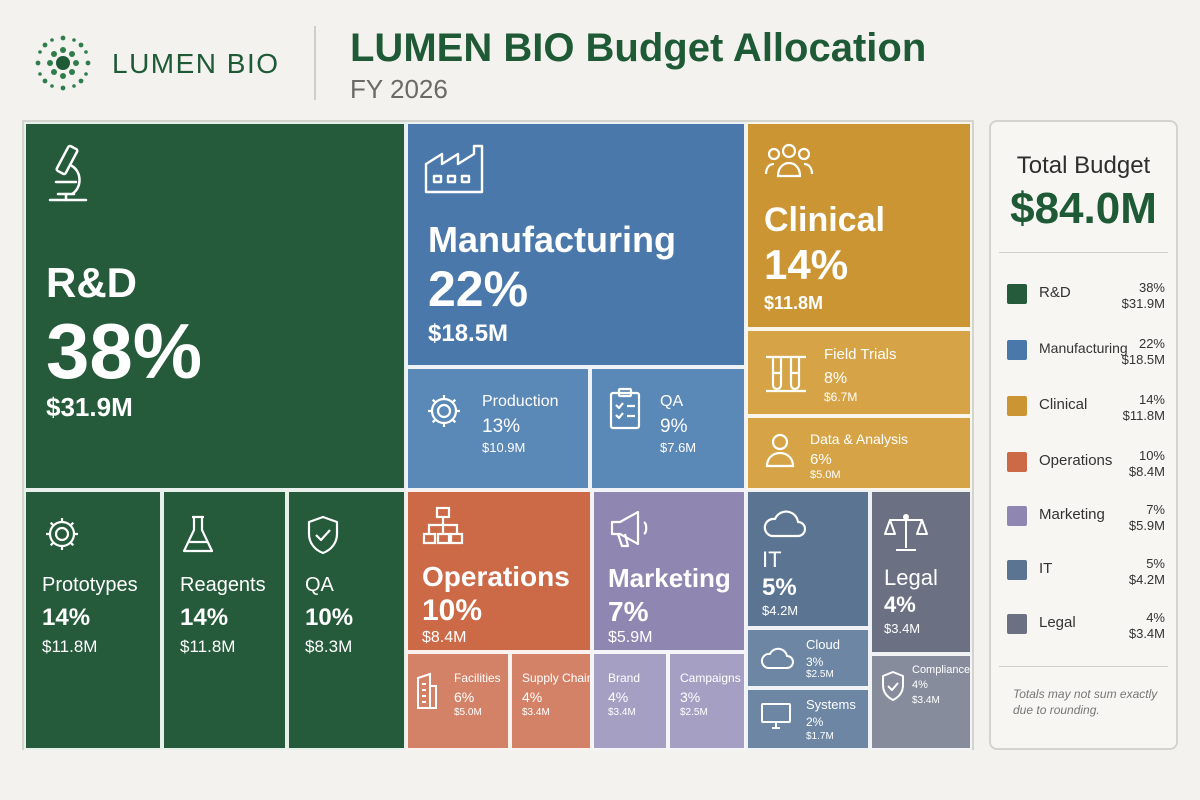 The image size is (1200, 800). What do you see at coordinates (215, 306) in the screenshot?
I see `tile-rd: R&D 38% $31.9M` at bounding box center [215, 306].